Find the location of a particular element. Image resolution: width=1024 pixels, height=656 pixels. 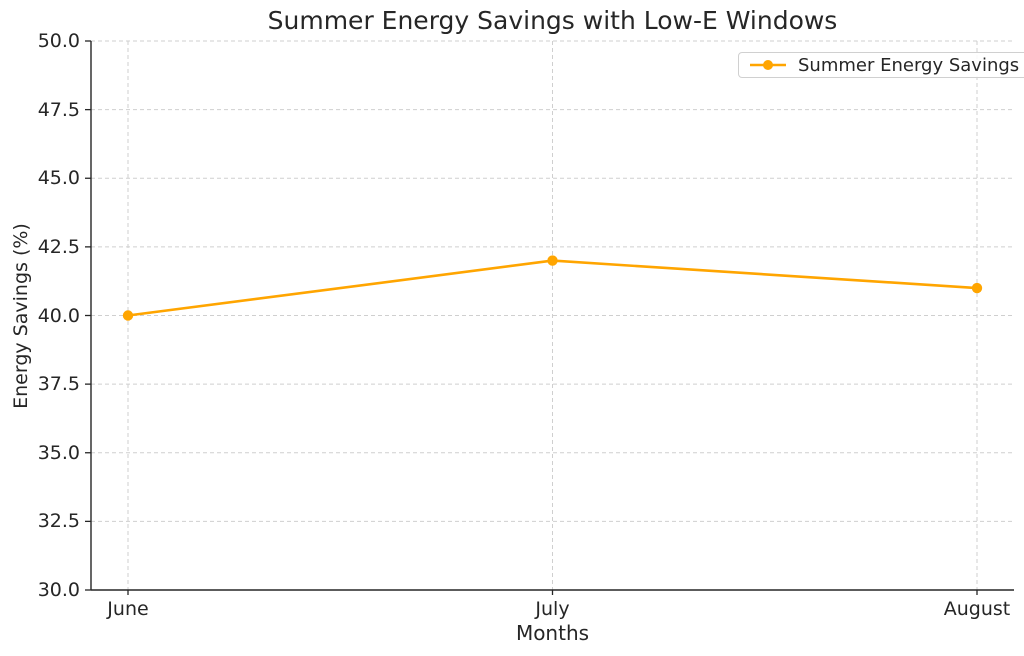

x-axis-label: Months is located at coordinates (552, 633).